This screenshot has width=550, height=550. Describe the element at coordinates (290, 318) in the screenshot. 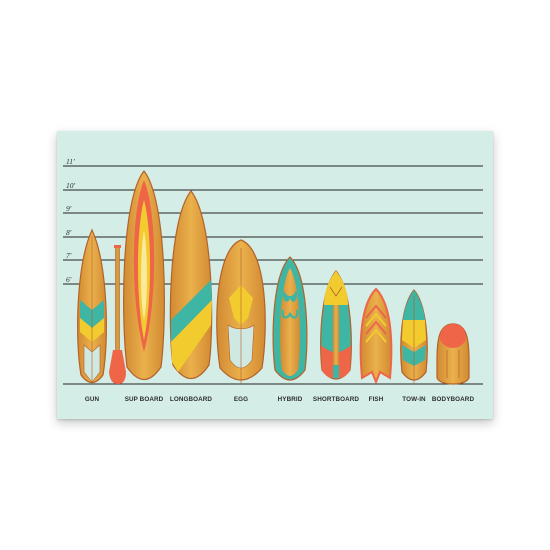

I see `board-hybrid` at that location.